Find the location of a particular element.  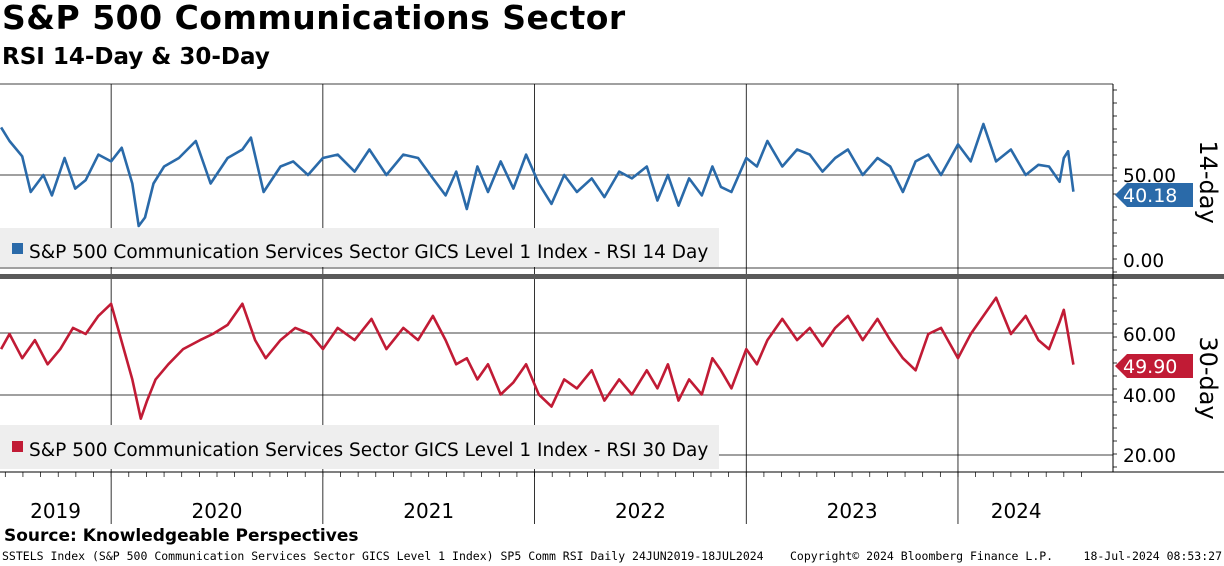

rsi30-last-flag is located at coordinates (1154, 366).